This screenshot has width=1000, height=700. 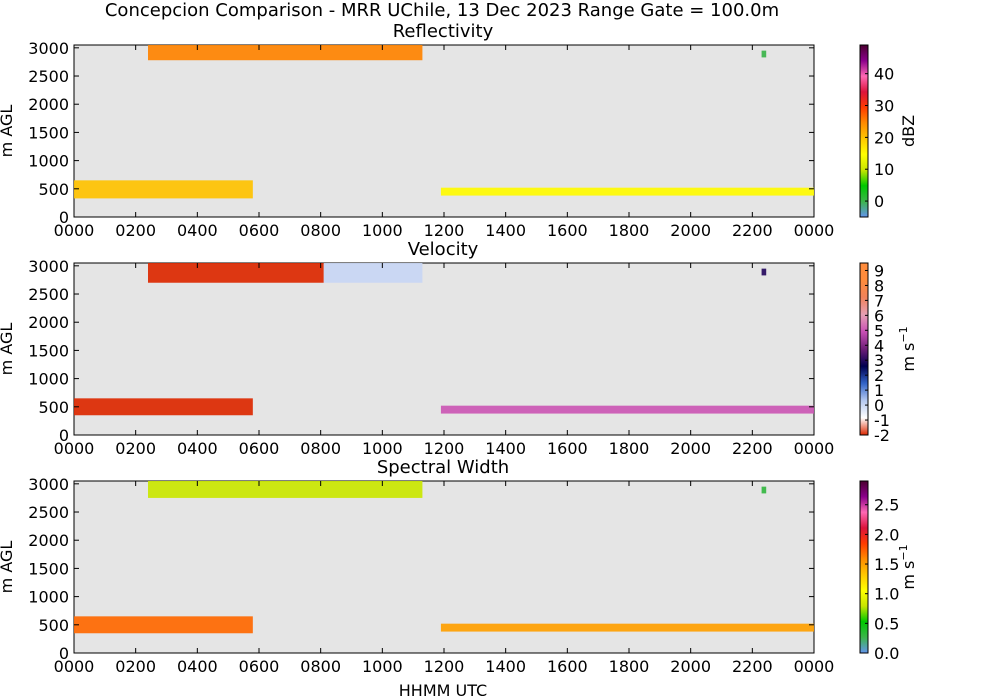 I want to click on colorbar-tick-label: 2.0, so click(x=886, y=534).